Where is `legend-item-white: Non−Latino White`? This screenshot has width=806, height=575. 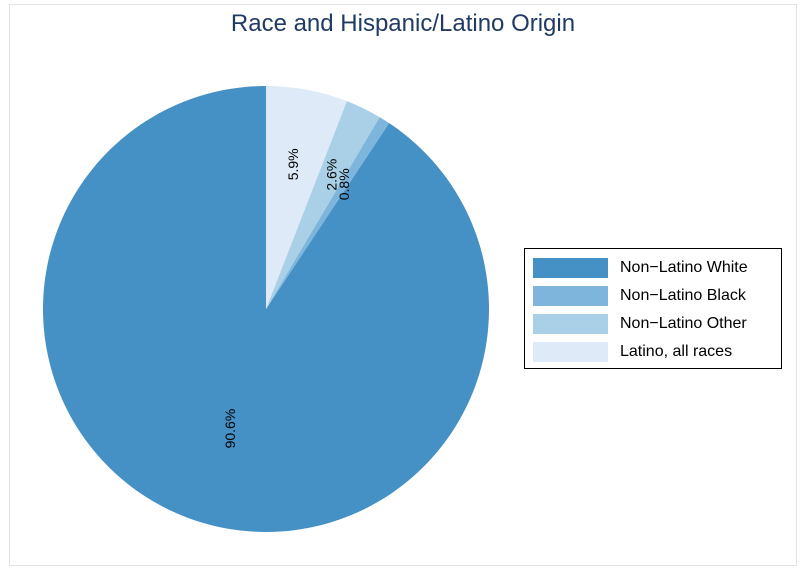 legend-item-white: Non−Latino White is located at coordinates (640, 268).